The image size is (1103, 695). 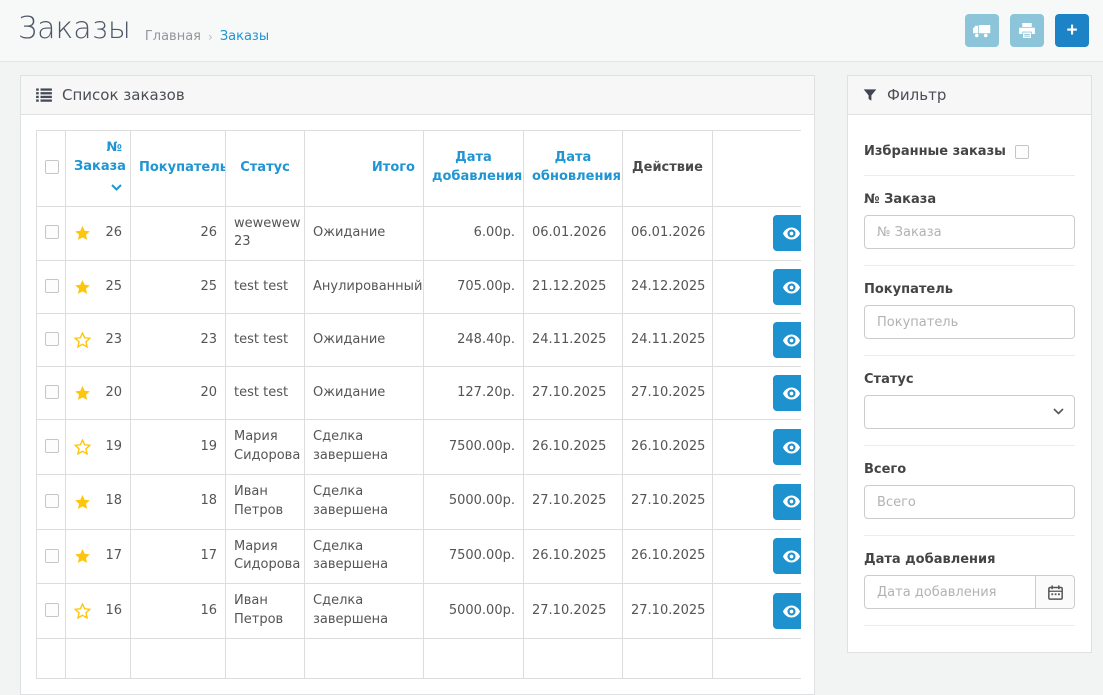 I want to click on order-no: 20, so click(x=113, y=392).